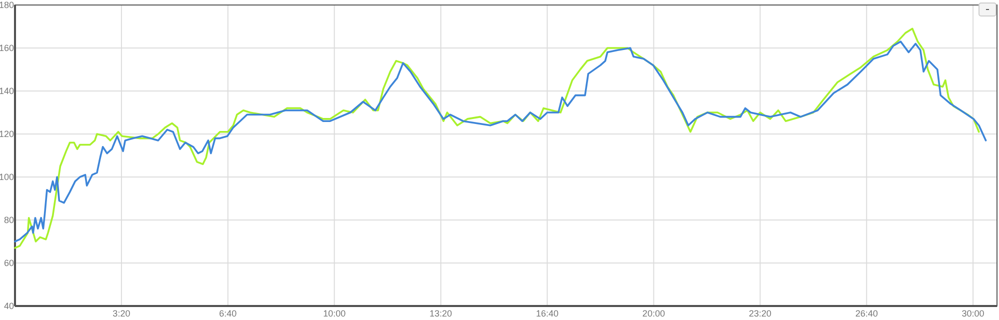  Describe the element at coordinates (121, 313) in the screenshot. I see `x-tick-label: 3:20` at that location.